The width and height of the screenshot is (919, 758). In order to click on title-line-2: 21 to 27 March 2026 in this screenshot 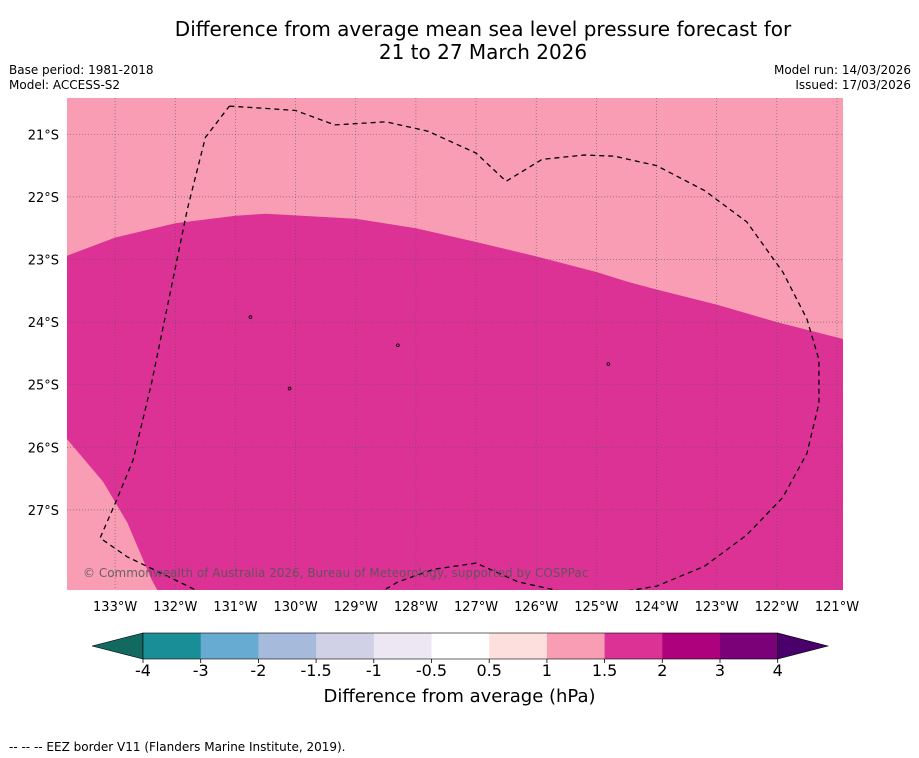, I will do `click(483, 52)`.